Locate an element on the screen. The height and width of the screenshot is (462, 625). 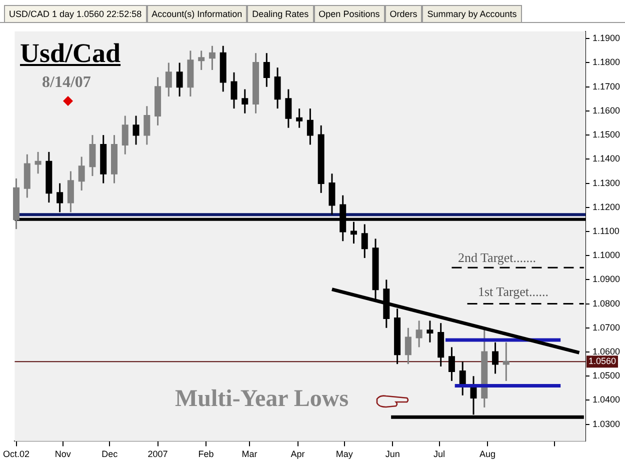
text: 8/14/07 is located at coordinates (66, 83).